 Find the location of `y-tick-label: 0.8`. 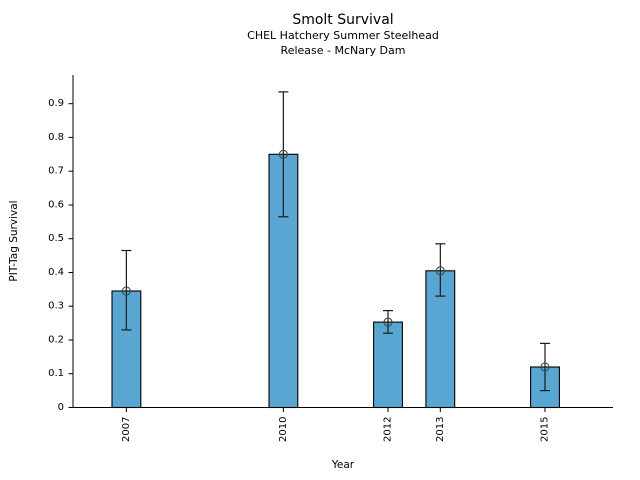

y-tick-label: 0.8 is located at coordinates (56, 137).